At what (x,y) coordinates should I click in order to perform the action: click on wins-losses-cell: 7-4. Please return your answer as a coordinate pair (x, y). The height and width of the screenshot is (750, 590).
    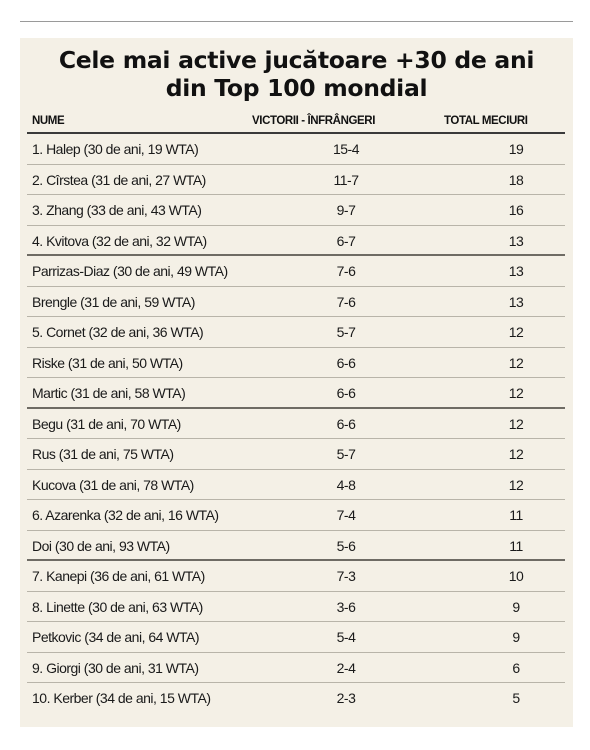
    Looking at the image, I should click on (346, 515).